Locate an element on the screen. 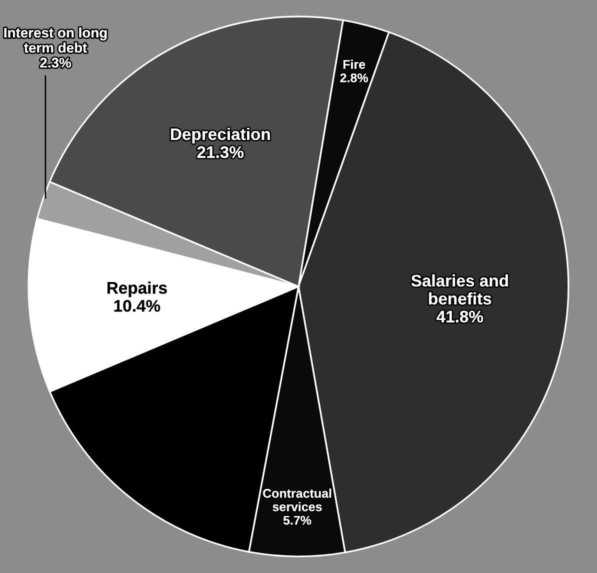 This screenshot has width=597, height=573. slice-label: Fire is located at coordinates (354, 64).